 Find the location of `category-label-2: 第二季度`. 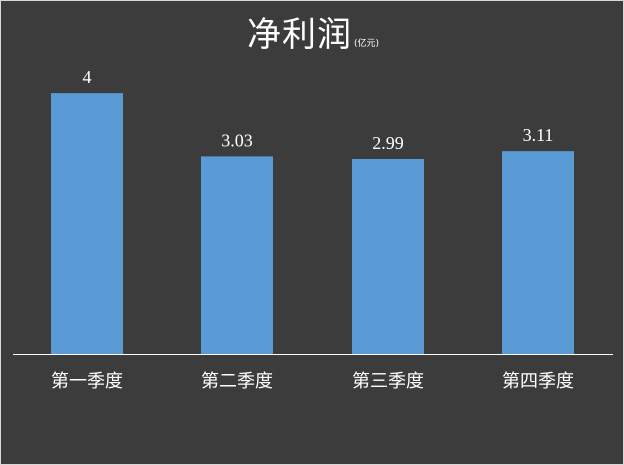

category-label-2: 第二季度 is located at coordinates (237, 381).